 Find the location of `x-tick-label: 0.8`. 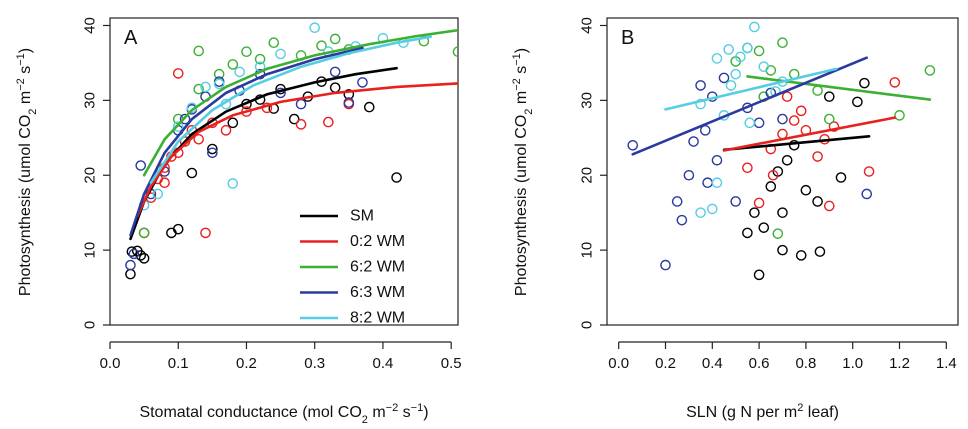

x-tick-label: 0.8 is located at coordinates (805, 363).